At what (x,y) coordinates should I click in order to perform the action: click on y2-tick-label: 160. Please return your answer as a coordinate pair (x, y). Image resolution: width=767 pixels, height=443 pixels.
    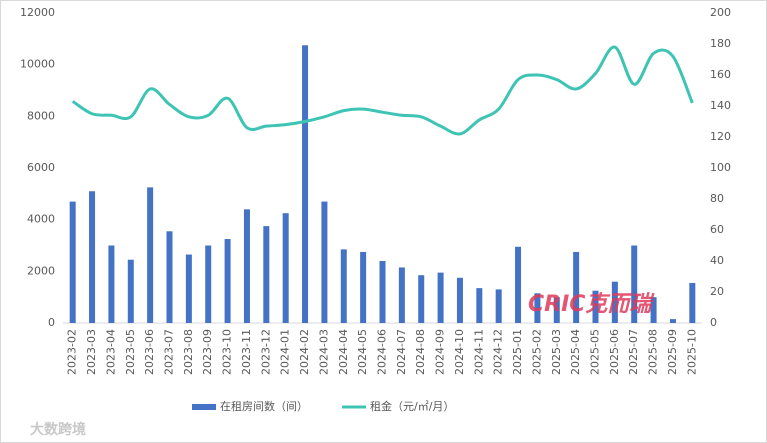
    Looking at the image, I should click on (720, 74).